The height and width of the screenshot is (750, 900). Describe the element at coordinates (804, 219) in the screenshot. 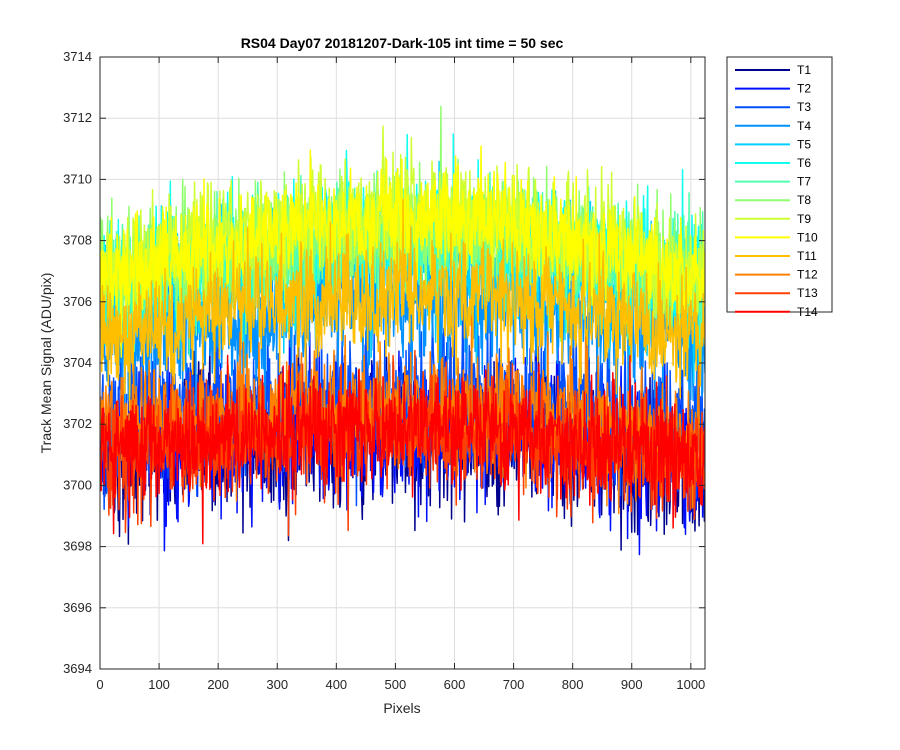

I see `legend-label: T9` at that location.